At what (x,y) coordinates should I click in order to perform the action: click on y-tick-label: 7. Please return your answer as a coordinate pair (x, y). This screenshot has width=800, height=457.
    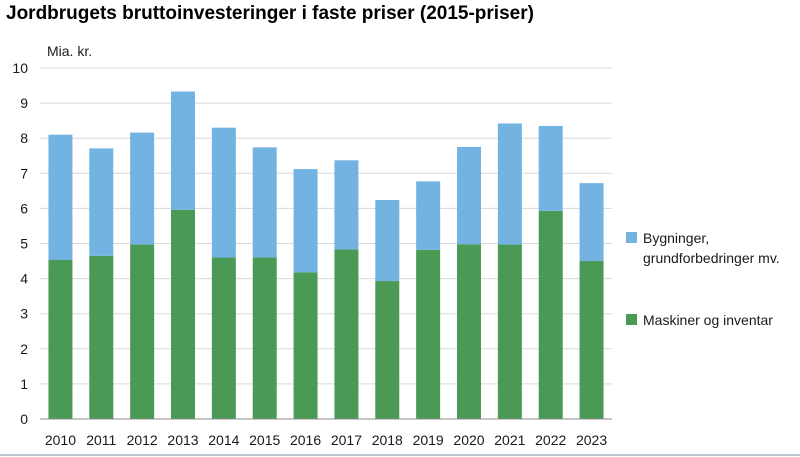
    Looking at the image, I should click on (24, 173).